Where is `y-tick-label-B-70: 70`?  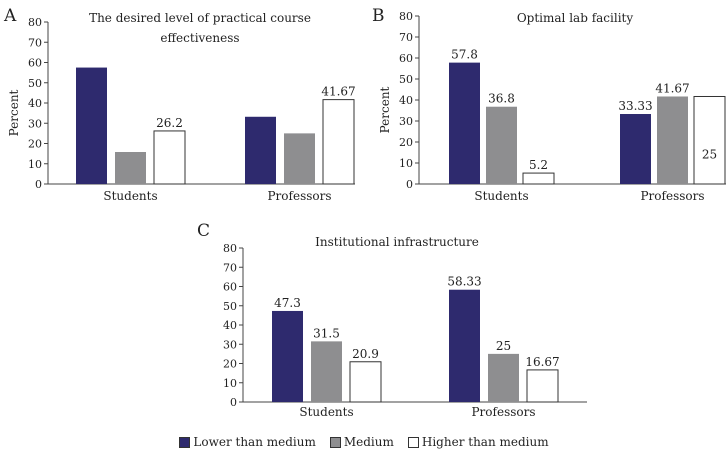
y-tick-label-B-70: 70 is located at coordinates (406, 37).